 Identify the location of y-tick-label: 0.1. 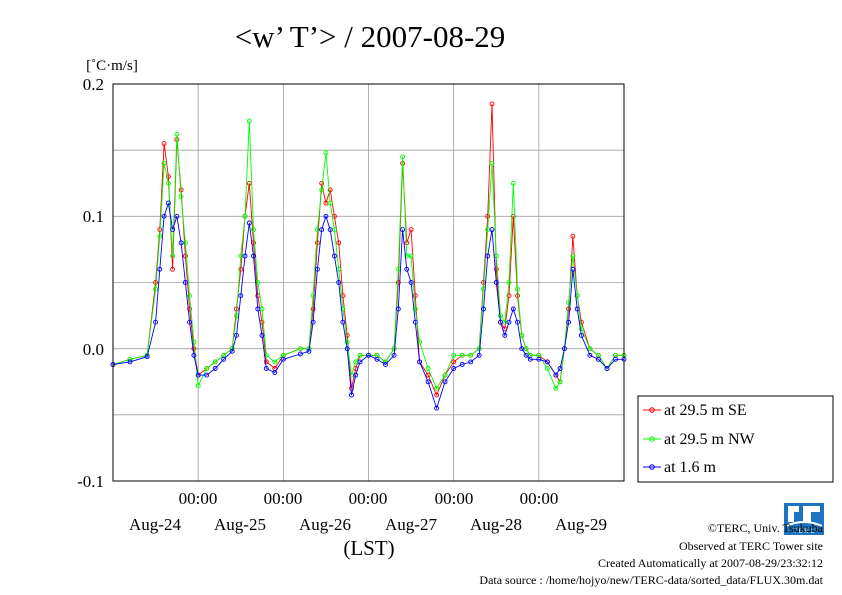
(93, 216).